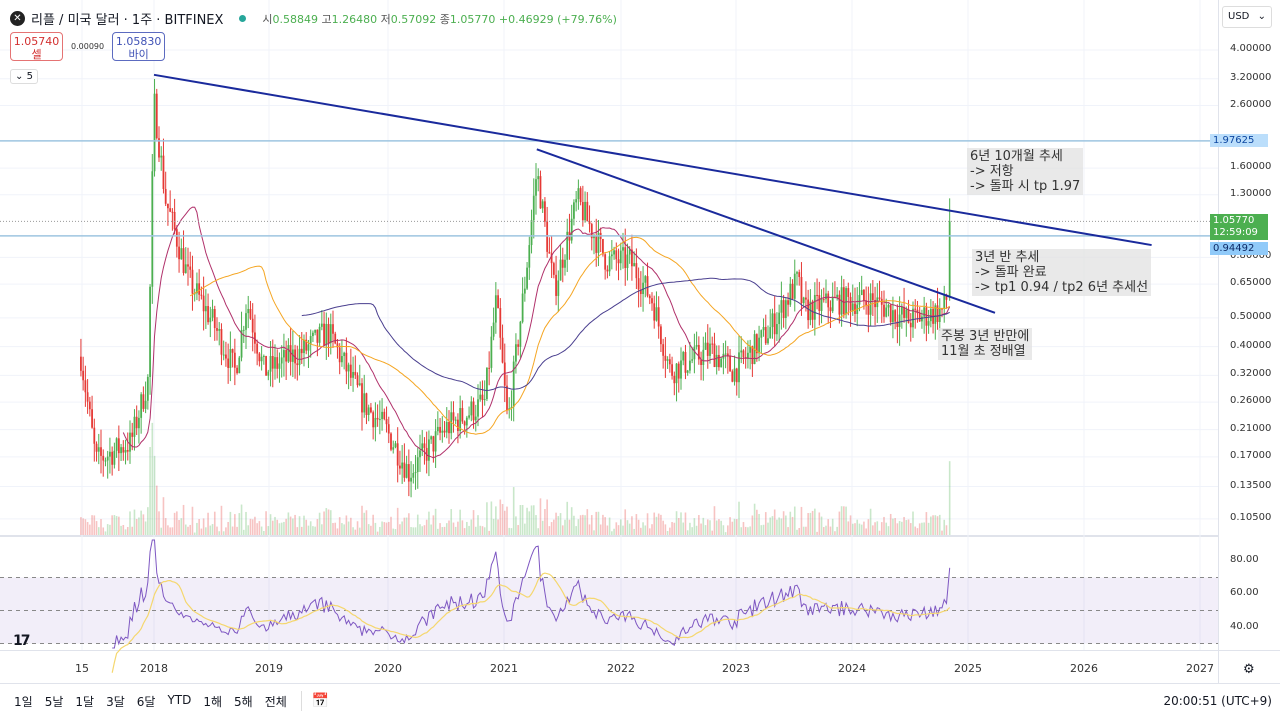 The height and width of the screenshot is (718, 1280). I want to click on range-button: 5해, so click(243, 701).